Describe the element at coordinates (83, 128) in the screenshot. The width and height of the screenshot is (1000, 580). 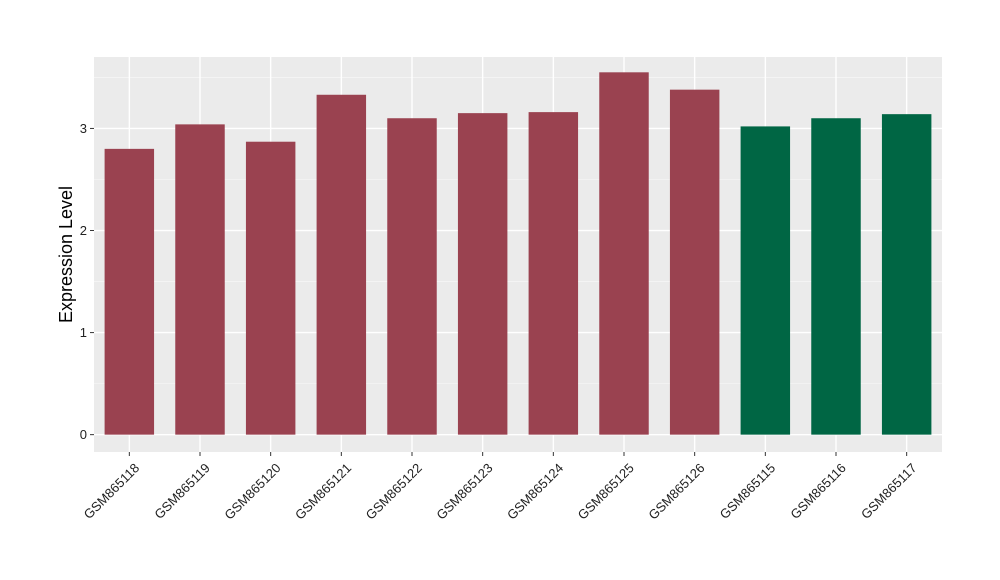
I see `y-tick-label: 3` at that location.